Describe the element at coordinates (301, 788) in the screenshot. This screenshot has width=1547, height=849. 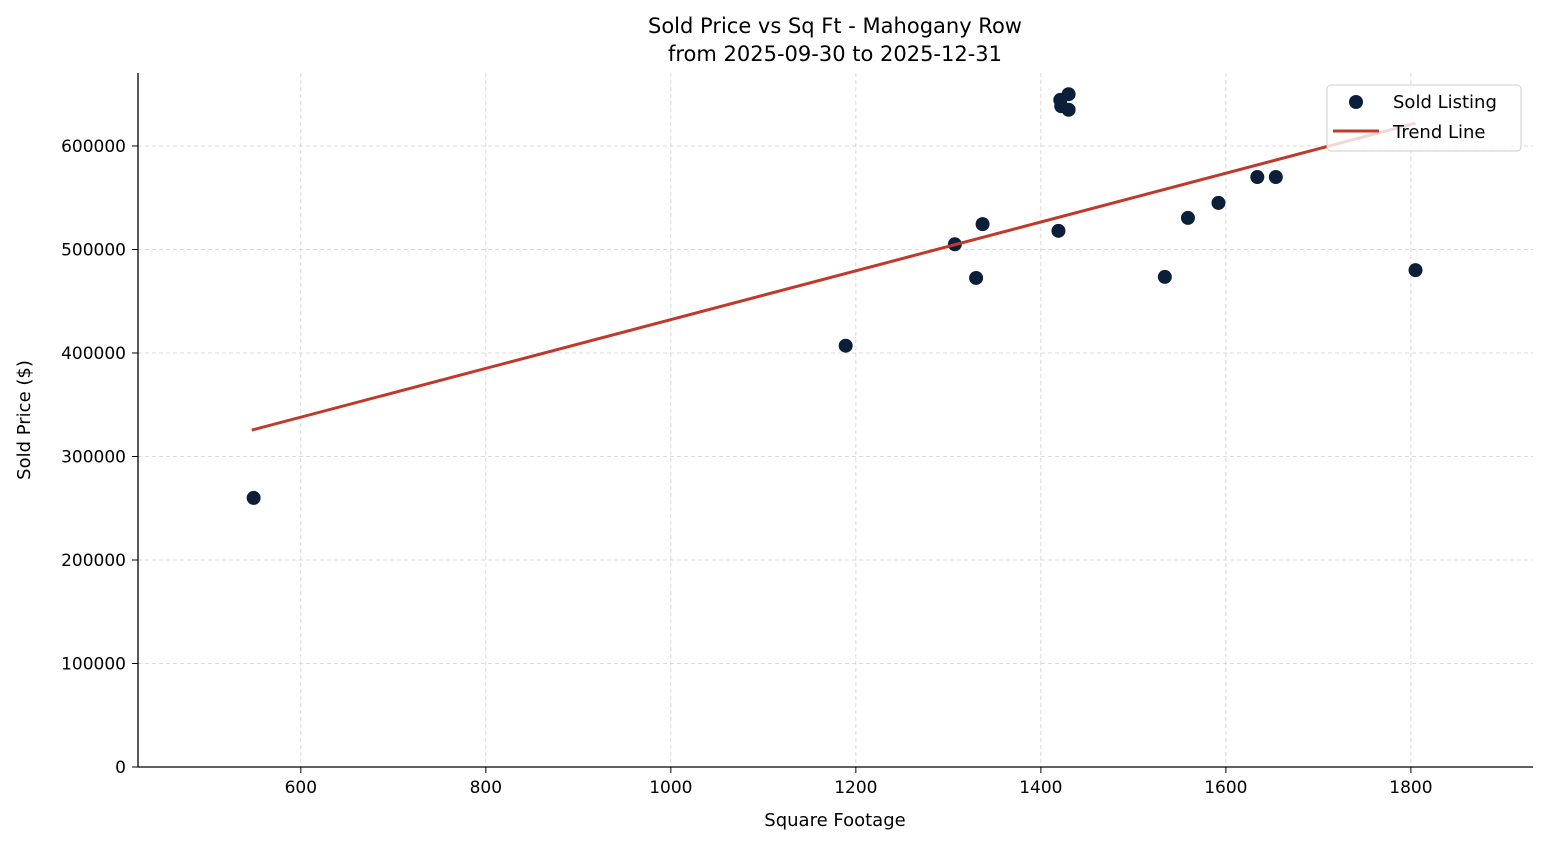
I see `x-tick-label: 600` at that location.